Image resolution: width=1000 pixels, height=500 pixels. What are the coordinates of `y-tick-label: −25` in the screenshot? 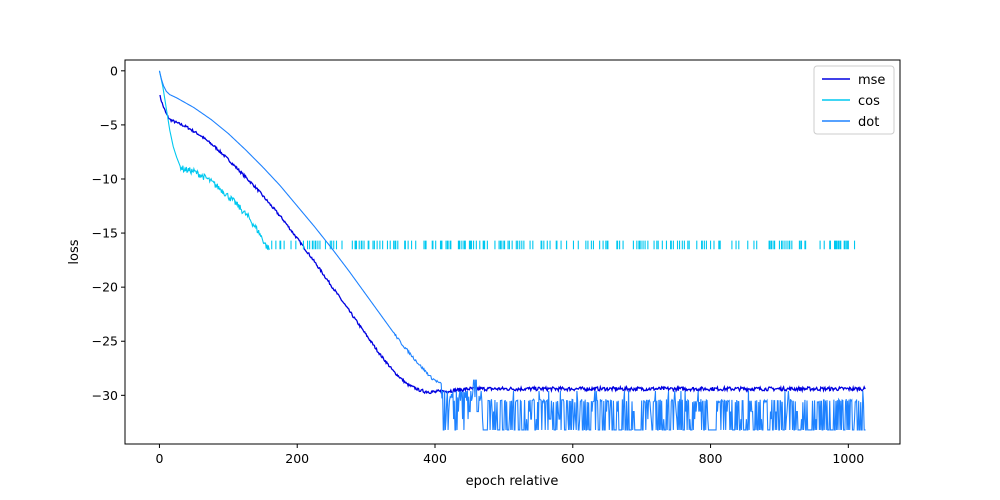 It's located at (105, 341).